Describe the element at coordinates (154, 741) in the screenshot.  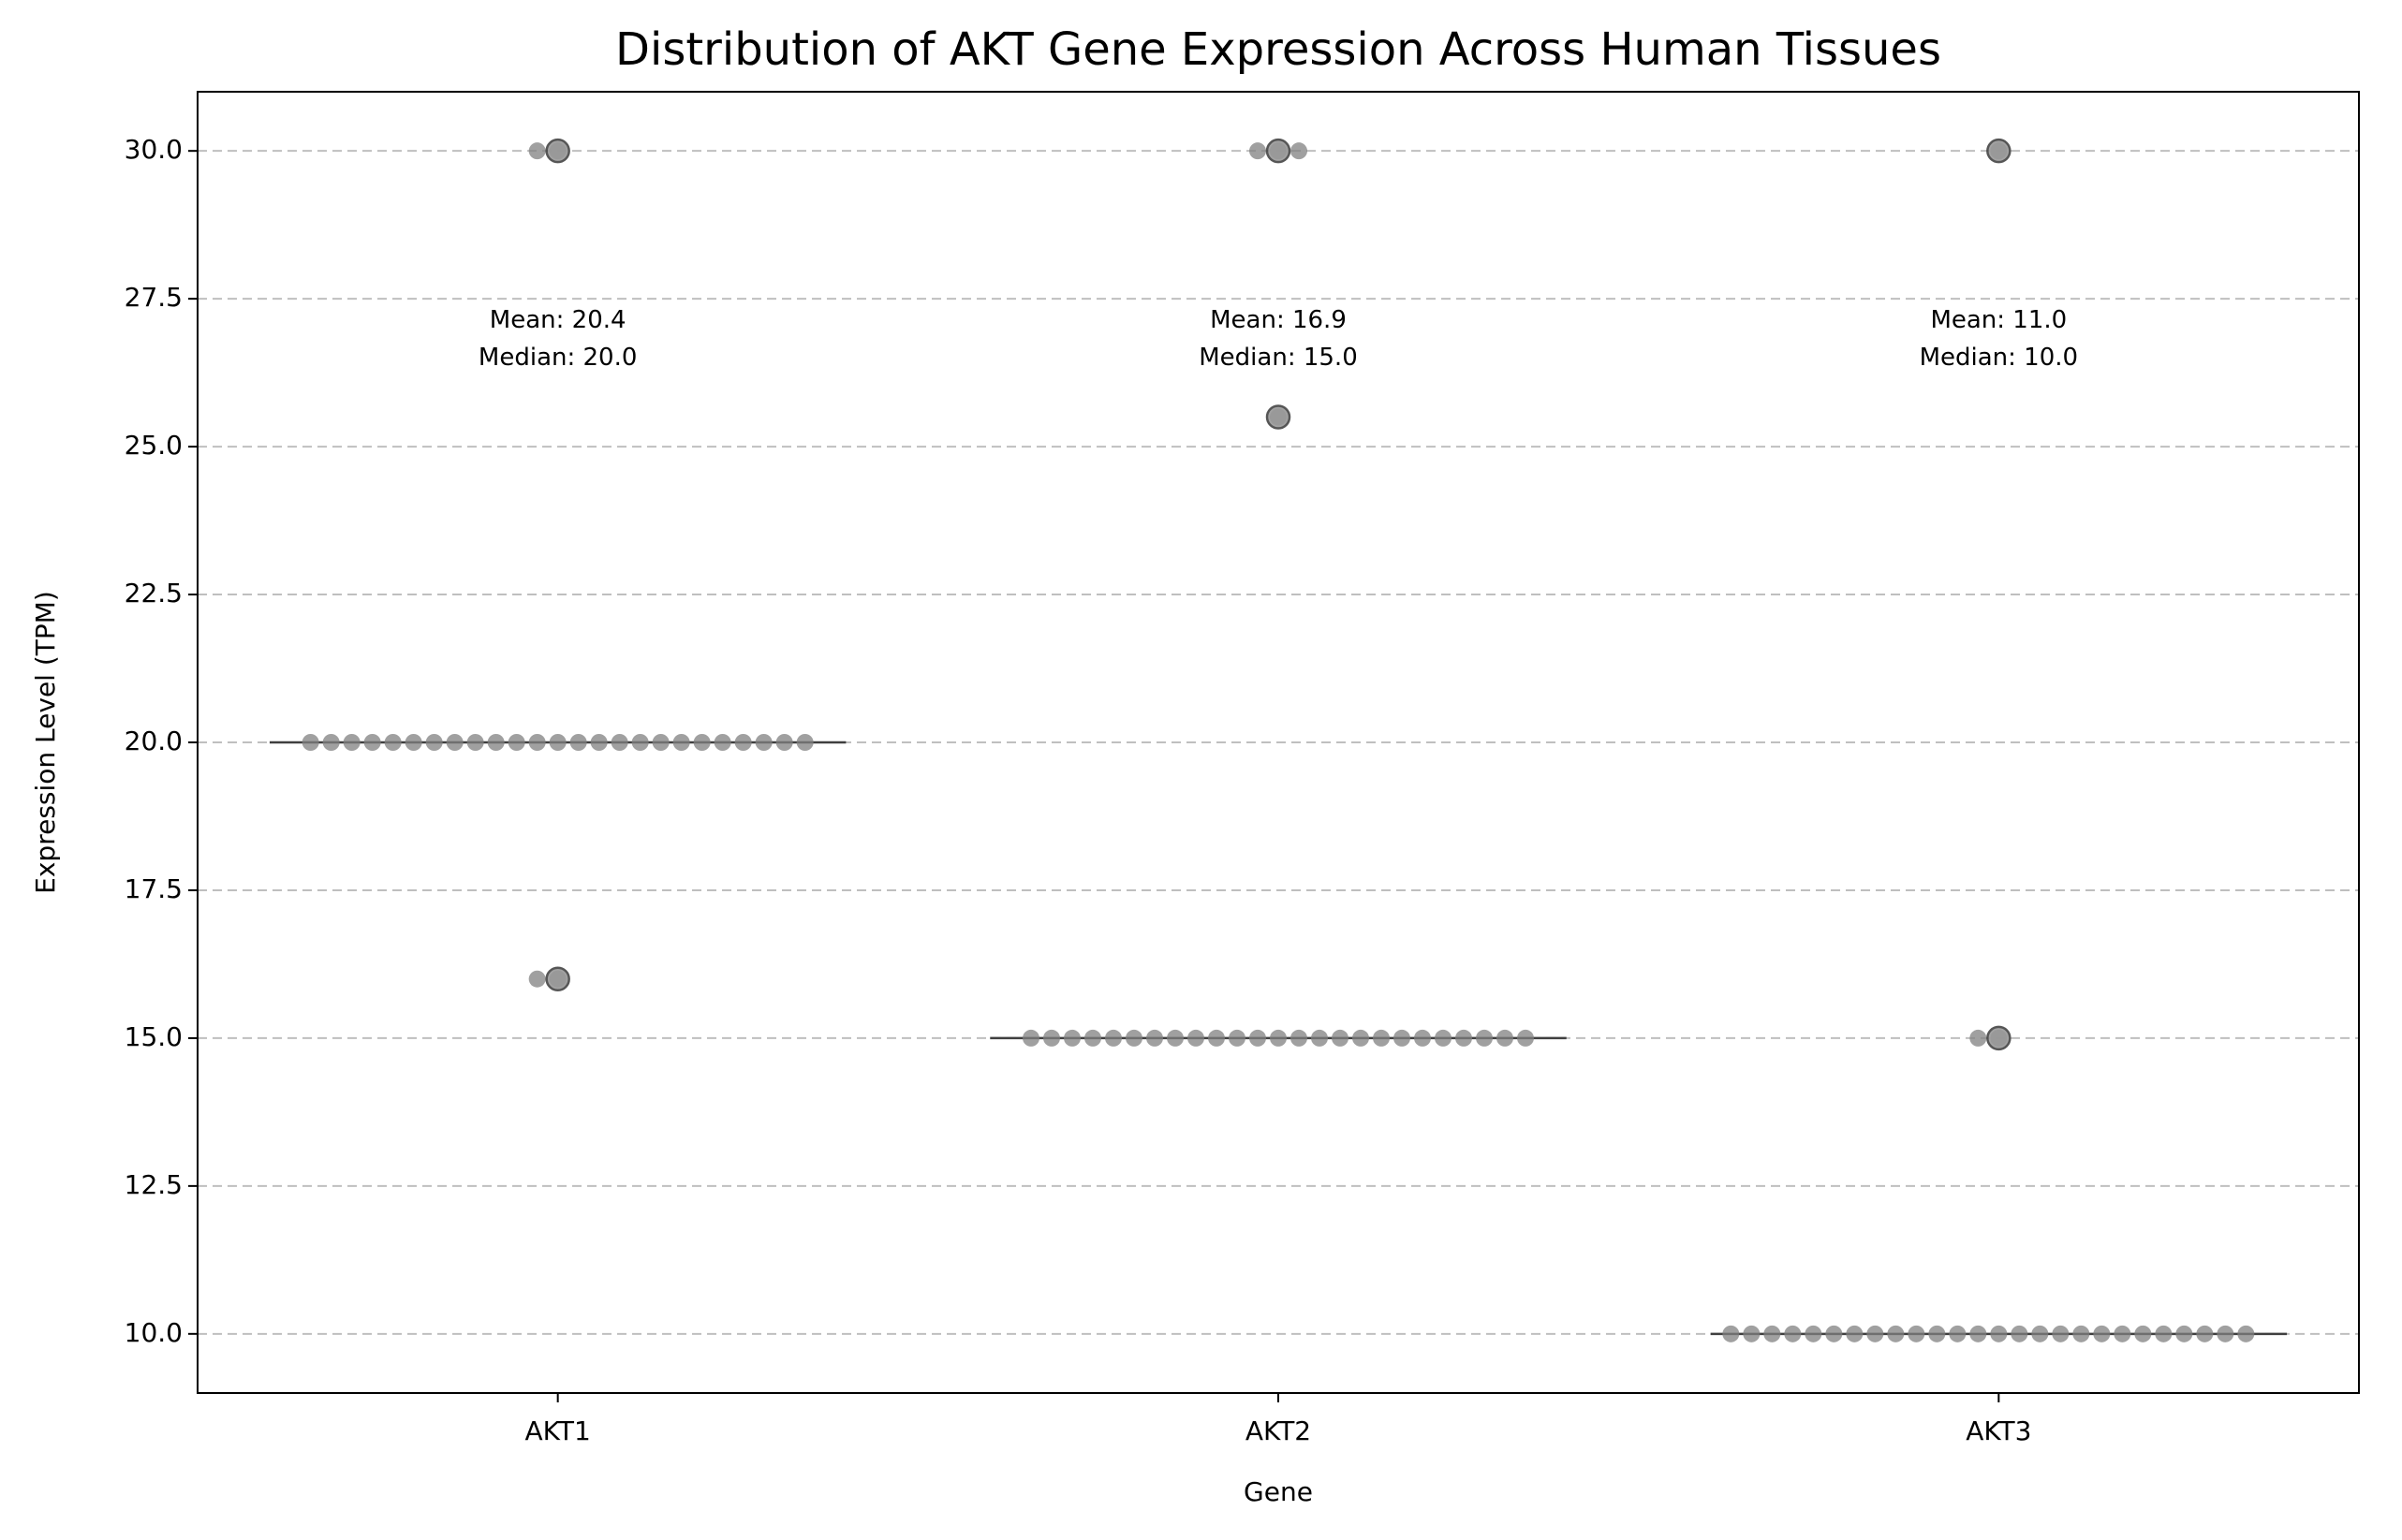
I see `y-tick-label: 20.0` at that location.